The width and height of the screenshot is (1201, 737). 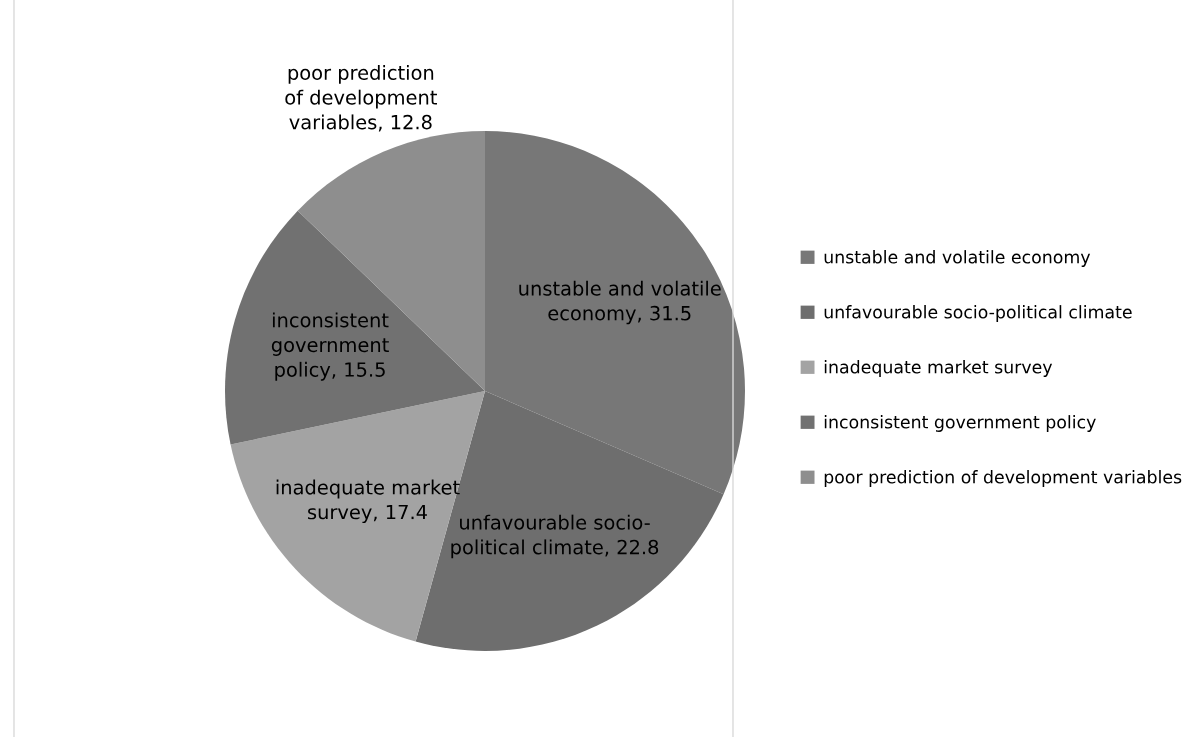 What do you see at coordinates (960, 423) in the screenshot?
I see `legend-label: inconsistent government policy` at bounding box center [960, 423].